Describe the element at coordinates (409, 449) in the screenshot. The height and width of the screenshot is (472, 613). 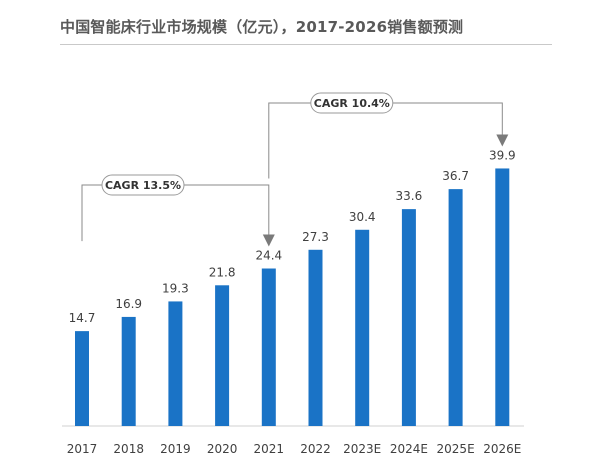
I see `x-tick-label: 2024E` at that location.